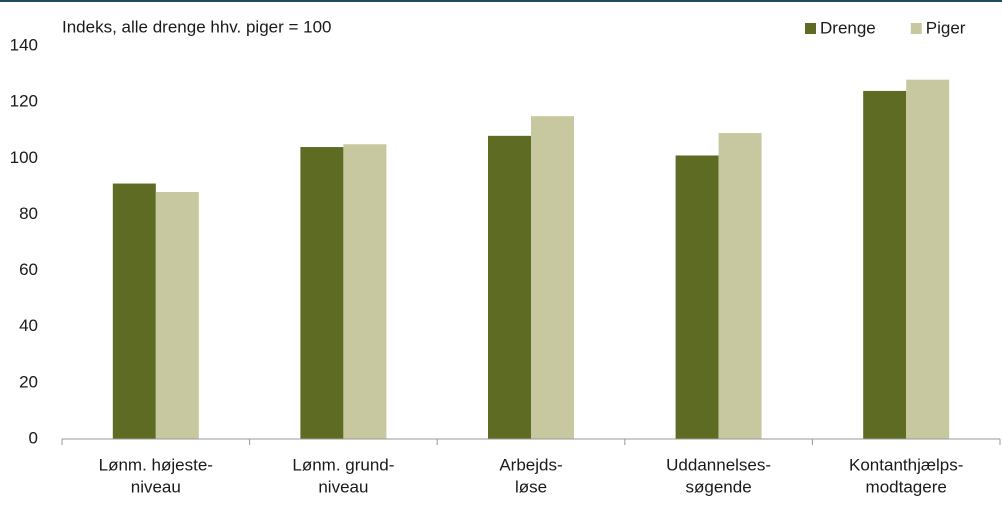 This screenshot has height=505, width=1002. What do you see at coordinates (24, 44) in the screenshot?
I see `y-tick-label: 140` at bounding box center [24, 44].